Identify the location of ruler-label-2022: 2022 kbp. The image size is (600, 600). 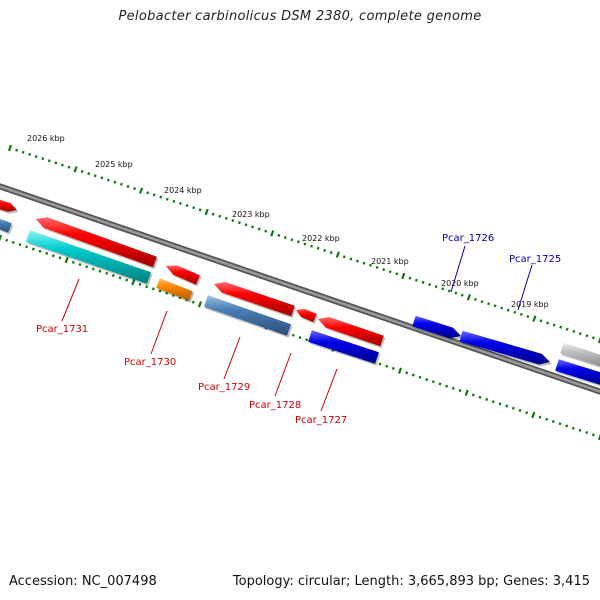
(321, 238).